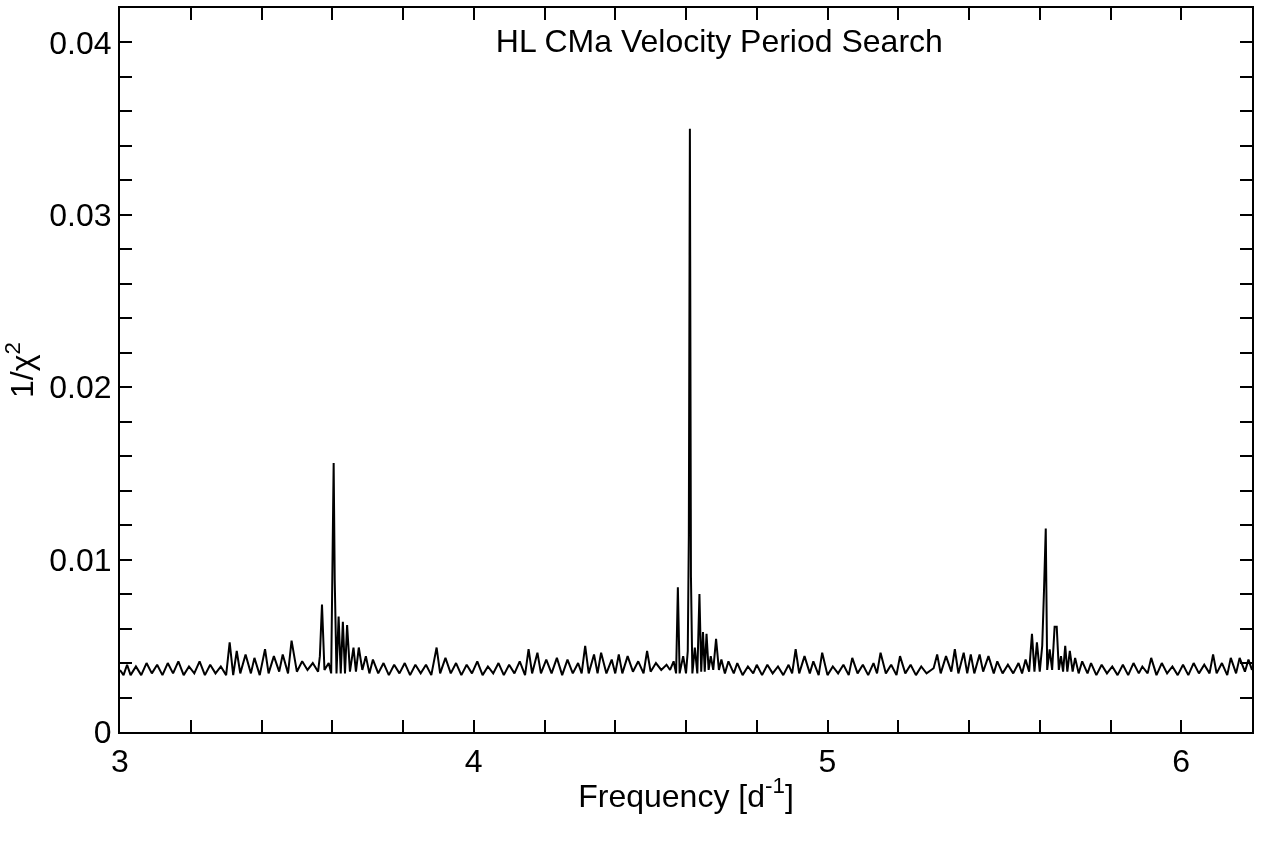 The height and width of the screenshot is (842, 1262). I want to click on y-tick-label: 0, so click(102, 732).